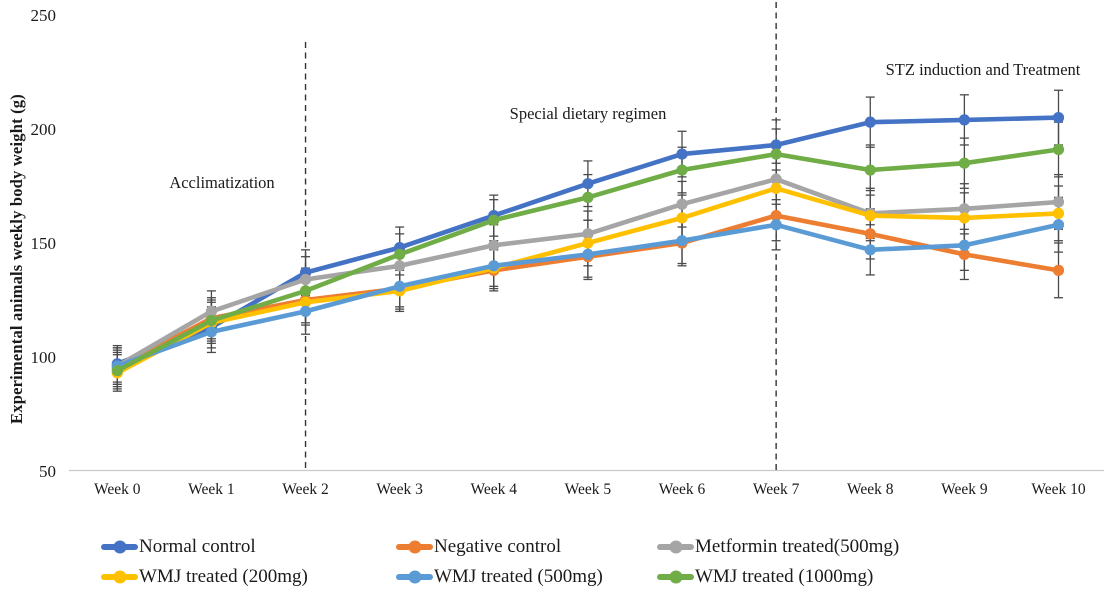 The height and width of the screenshot is (593, 1109). I want to click on x-tick-label: Week 8, so click(870, 489).